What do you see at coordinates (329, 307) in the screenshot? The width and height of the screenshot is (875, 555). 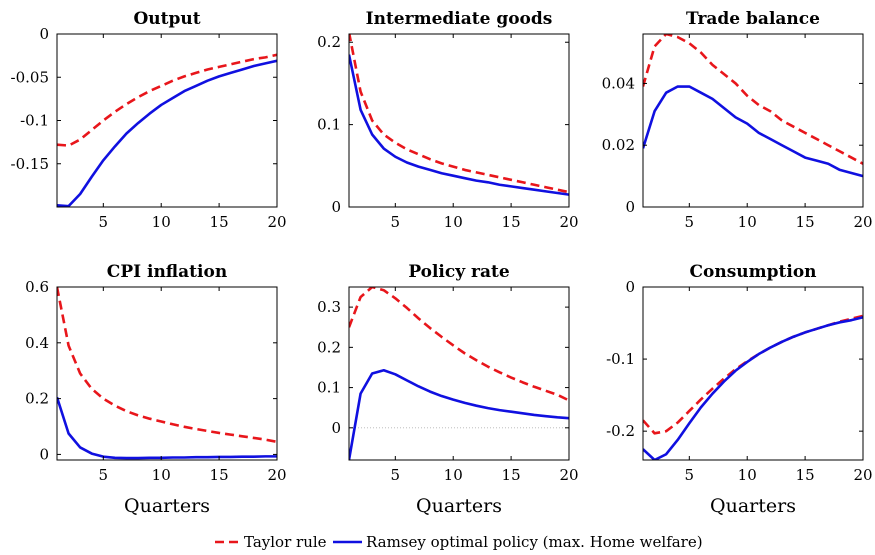 I see `y-tick-label: 0.3` at bounding box center [329, 307].